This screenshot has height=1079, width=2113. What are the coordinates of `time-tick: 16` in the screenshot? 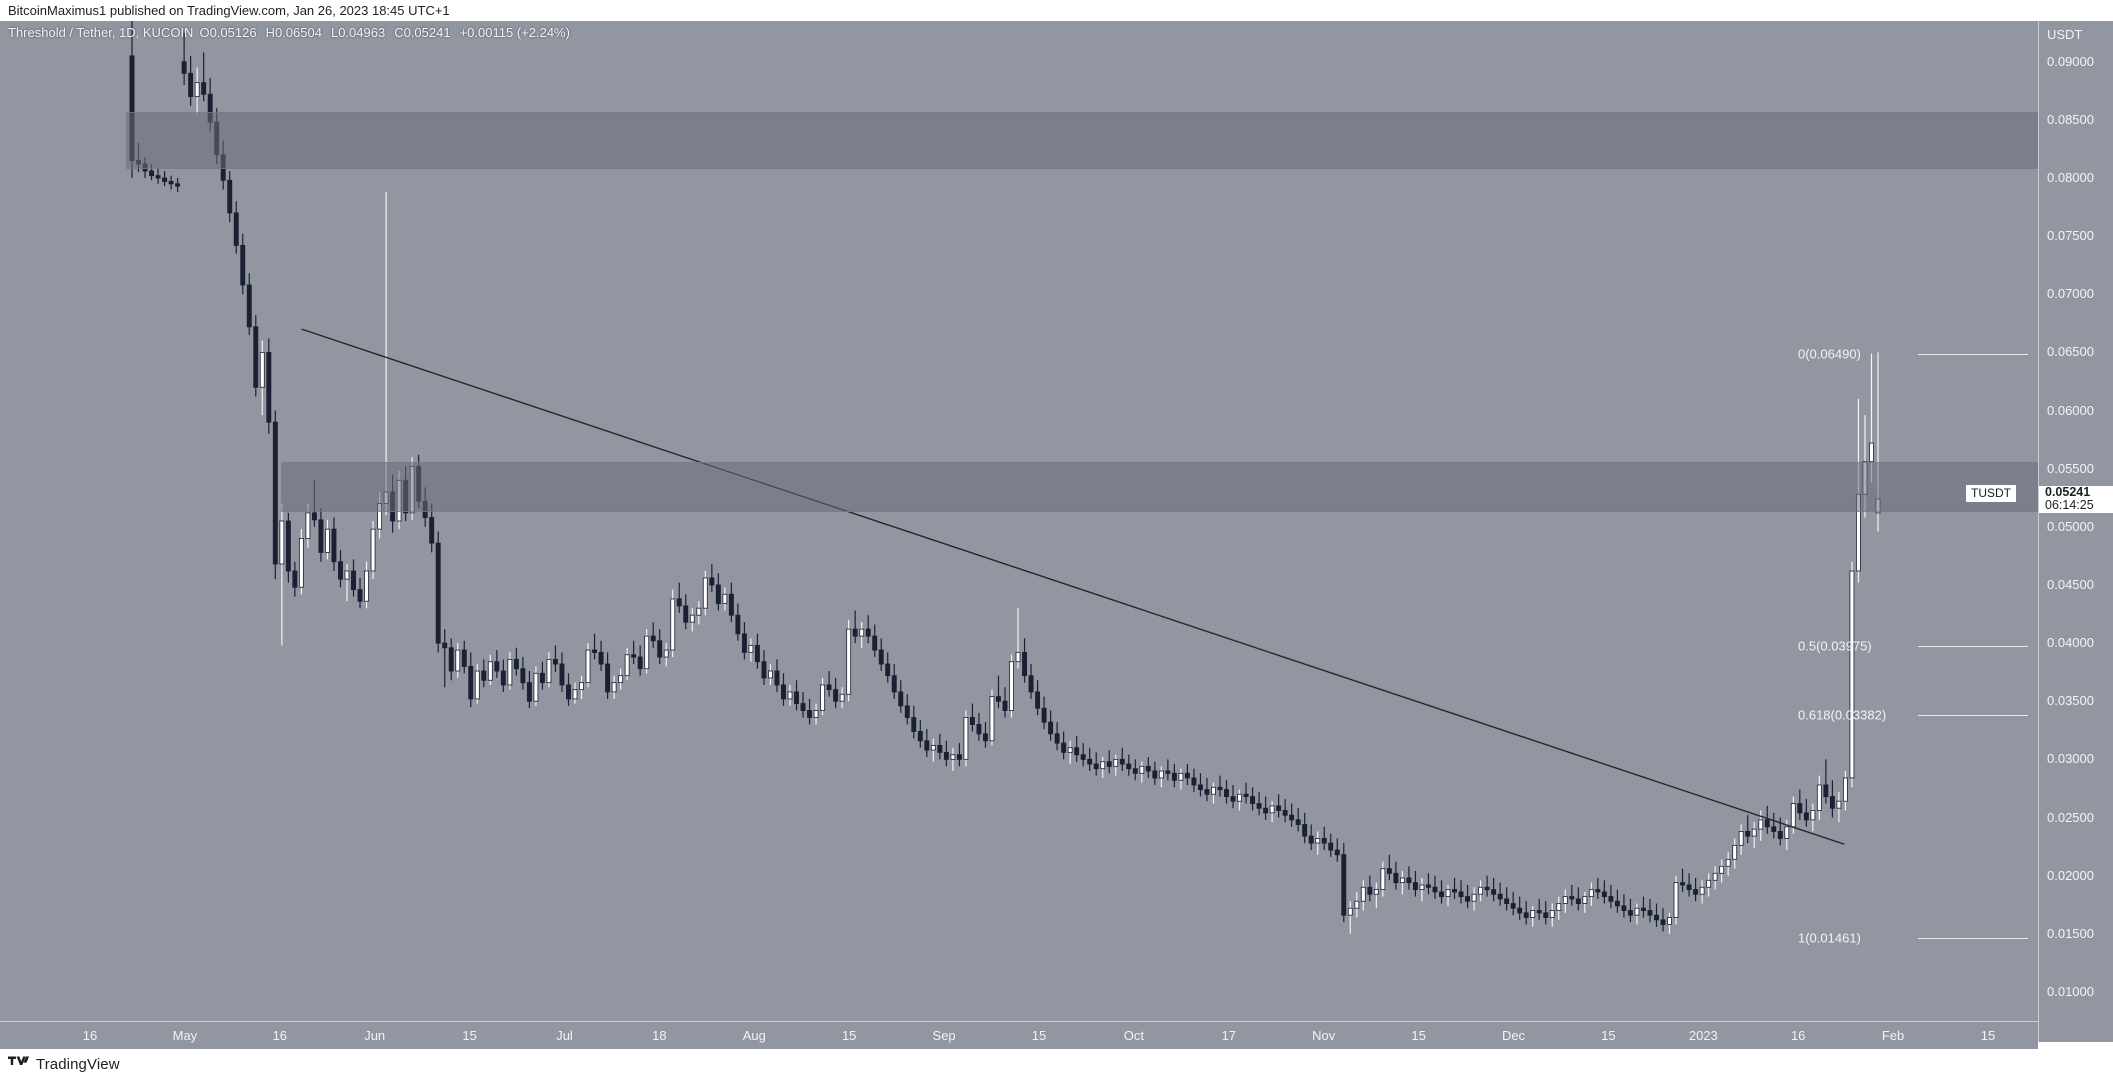 It's located at (280, 1035).